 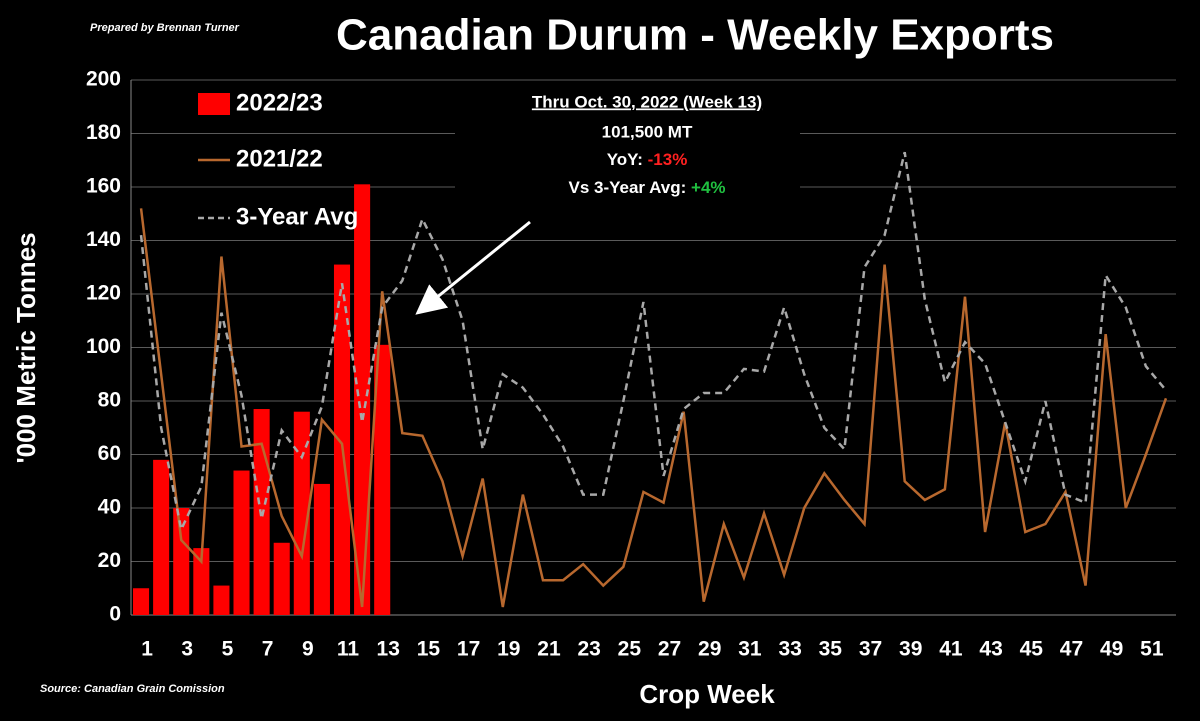 What do you see at coordinates (348, 649) in the screenshot?
I see `x-tick-label: 11` at bounding box center [348, 649].